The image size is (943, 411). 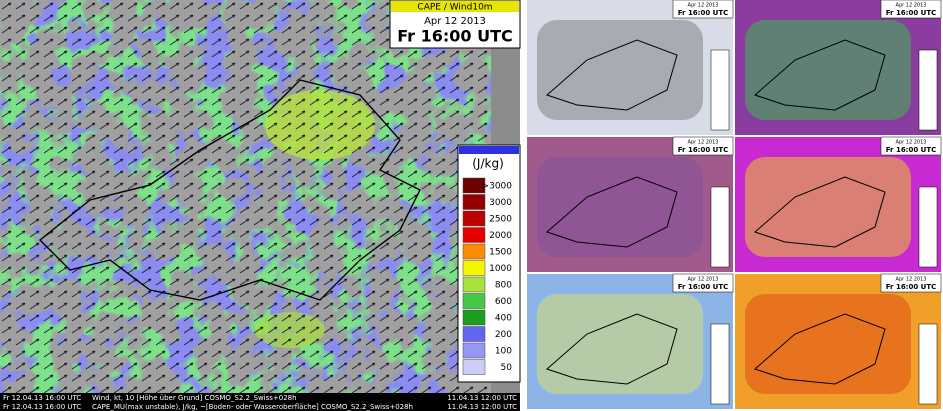 What do you see at coordinates (503, 302) in the screenshot?
I see `legend-label: 600` at bounding box center [503, 302].